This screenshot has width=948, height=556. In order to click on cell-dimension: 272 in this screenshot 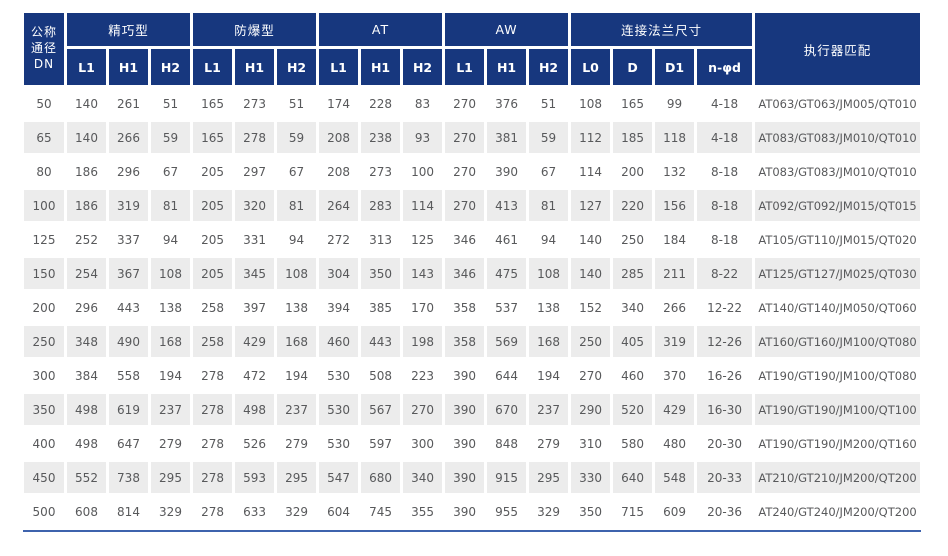, I will do `click(339, 239)`.